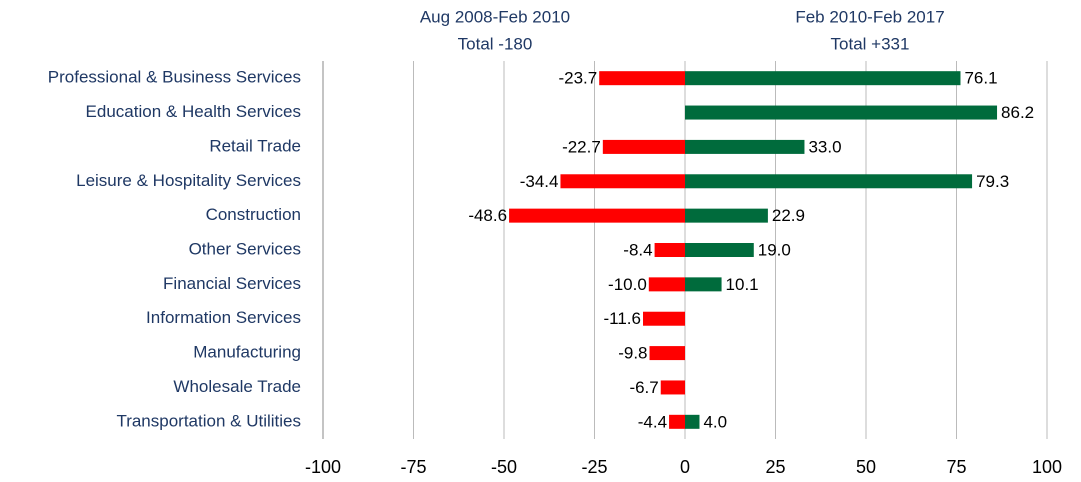 The width and height of the screenshot is (1081, 482). I want to click on category-label: Construction, so click(253, 214).